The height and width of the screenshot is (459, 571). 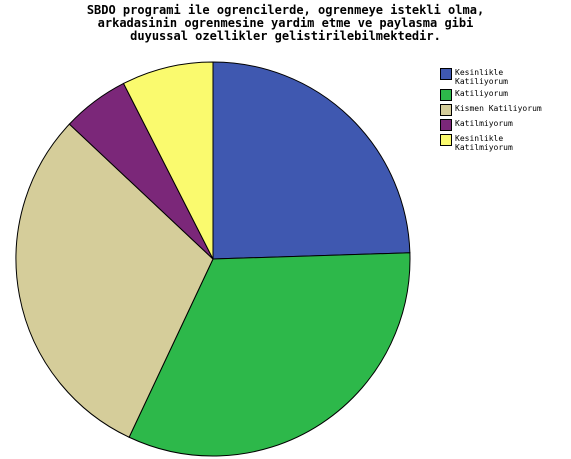 What do you see at coordinates (484, 143) in the screenshot?
I see `legend-label-5: Kesinlikle Katilmiyorum` at bounding box center [484, 143].